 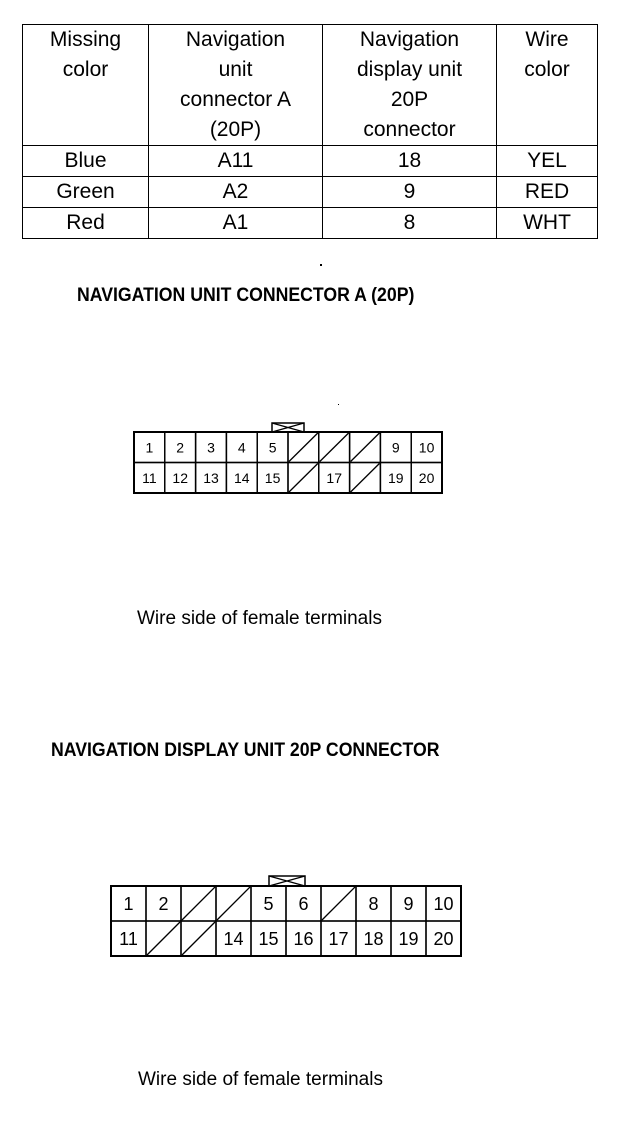 I want to click on connector-display-title: NAVIGATION DISPLAY UNIT 20P CONNECTOR, so click(x=245, y=750).